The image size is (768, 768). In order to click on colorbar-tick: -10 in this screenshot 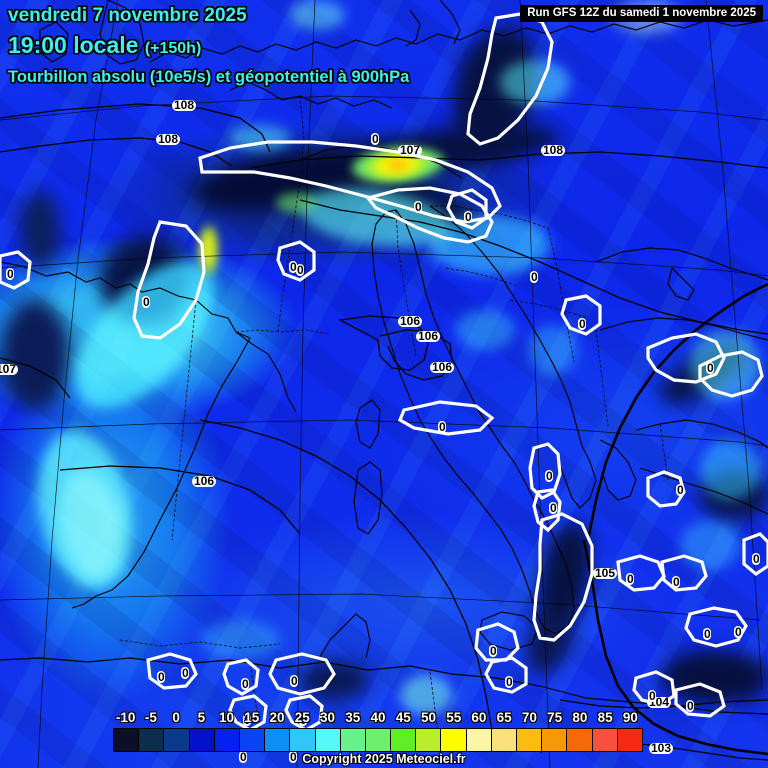, I will do `click(125, 717)`.